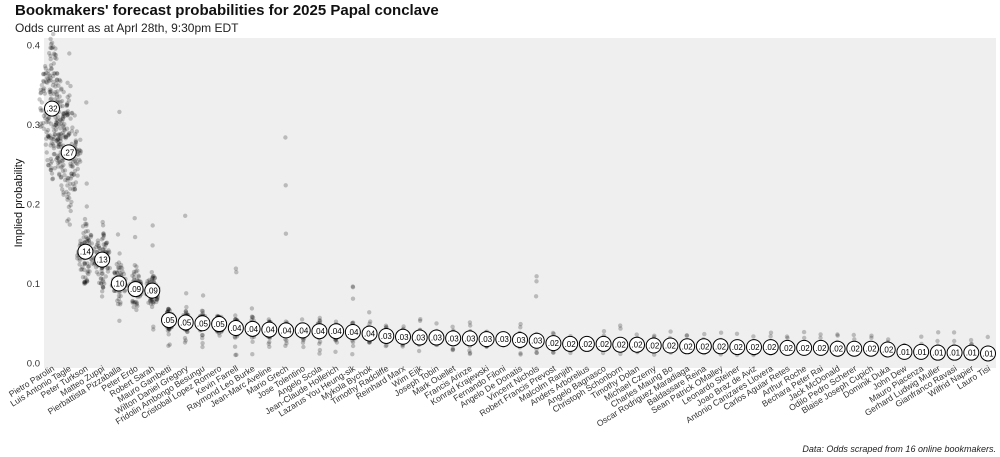  What do you see at coordinates (403, 337) in the screenshot?
I see `median-label: .03` at bounding box center [403, 337].